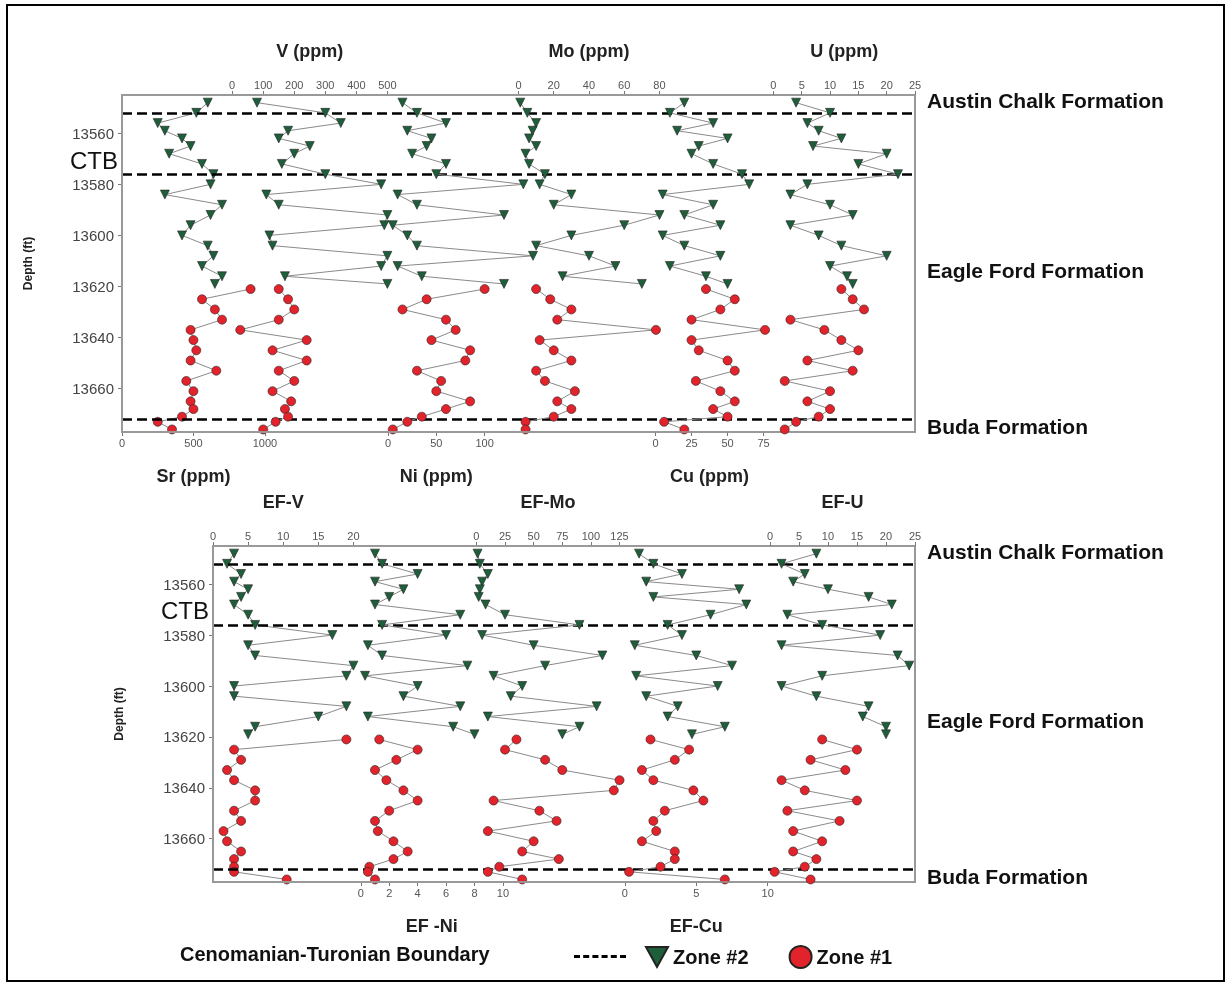 This screenshot has width=1231, height=986. Describe the element at coordinates (431, 926) in the screenshot. I see `x-axis-title: EF -Ni` at that location.